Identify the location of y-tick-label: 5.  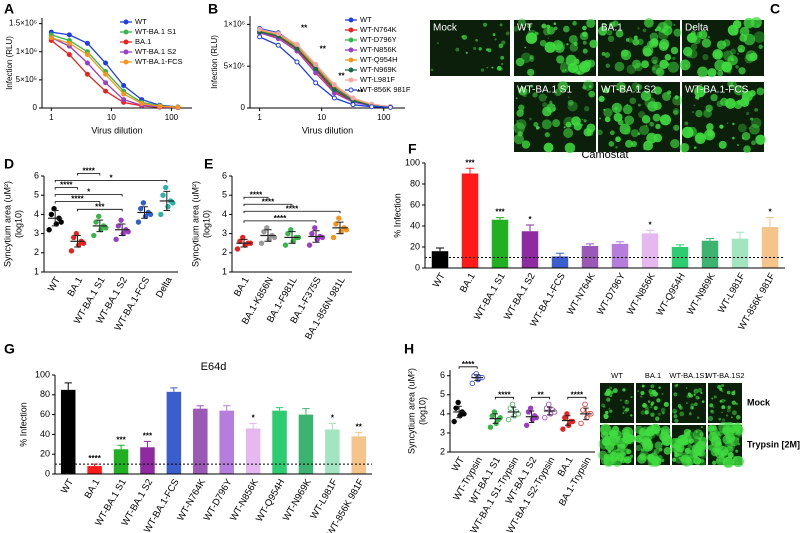
(36, 195).